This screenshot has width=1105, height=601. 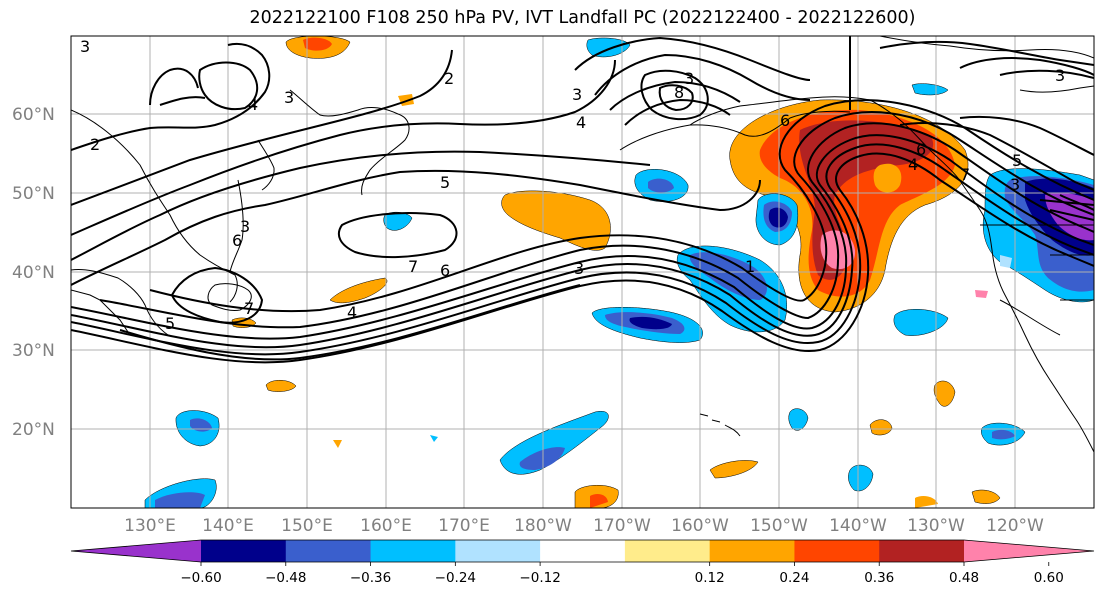 What do you see at coordinates (150, 526) in the screenshot?
I see `lon-label: 130°E` at bounding box center [150, 526].